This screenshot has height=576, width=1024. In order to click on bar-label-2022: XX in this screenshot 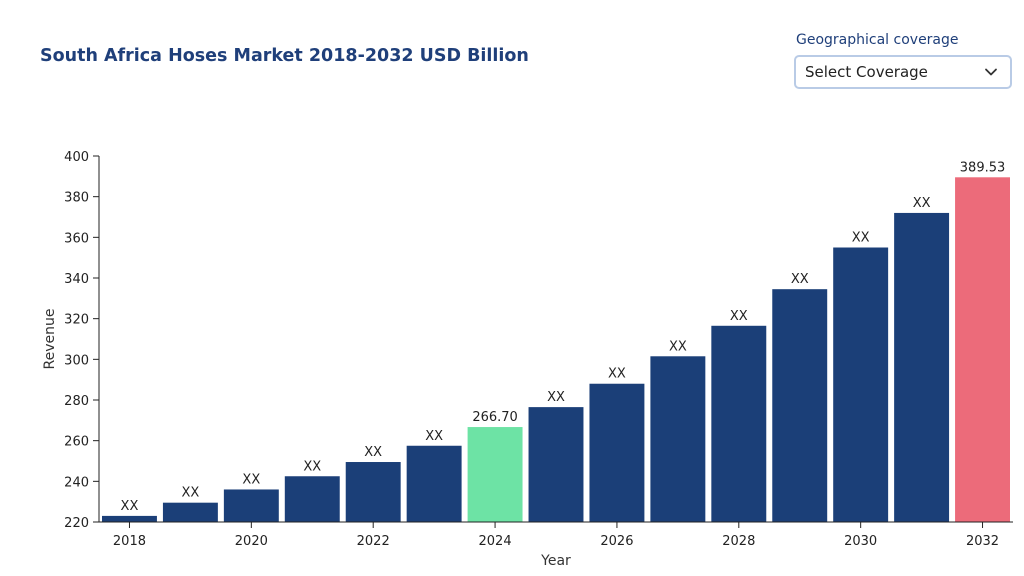, I will do `click(373, 452)`.